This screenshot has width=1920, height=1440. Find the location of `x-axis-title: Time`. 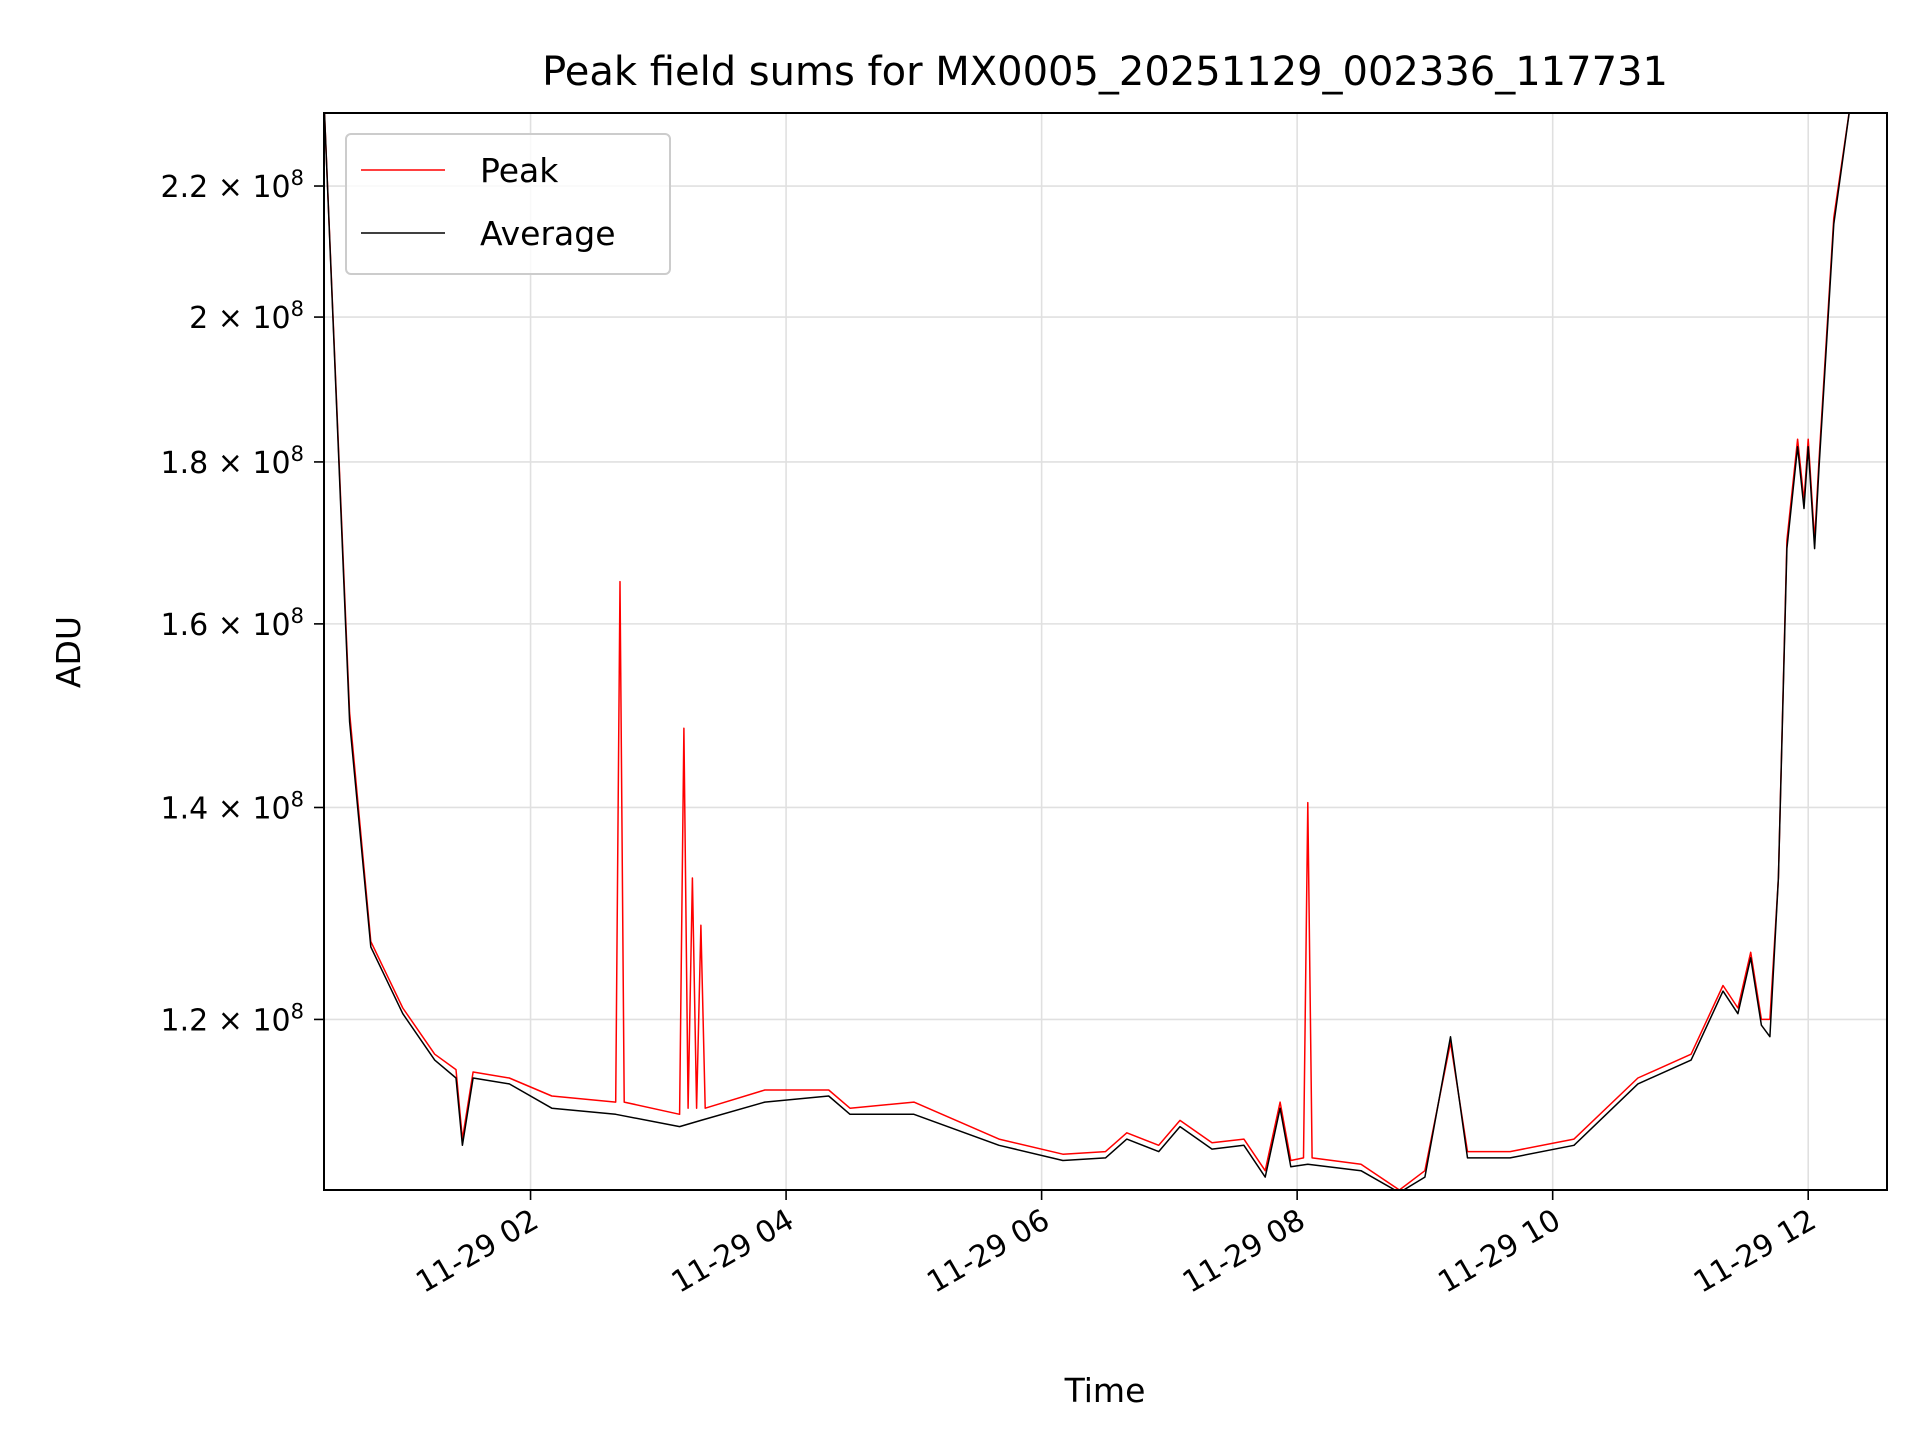

x-axis-title: Time is located at coordinates (1105, 1390).